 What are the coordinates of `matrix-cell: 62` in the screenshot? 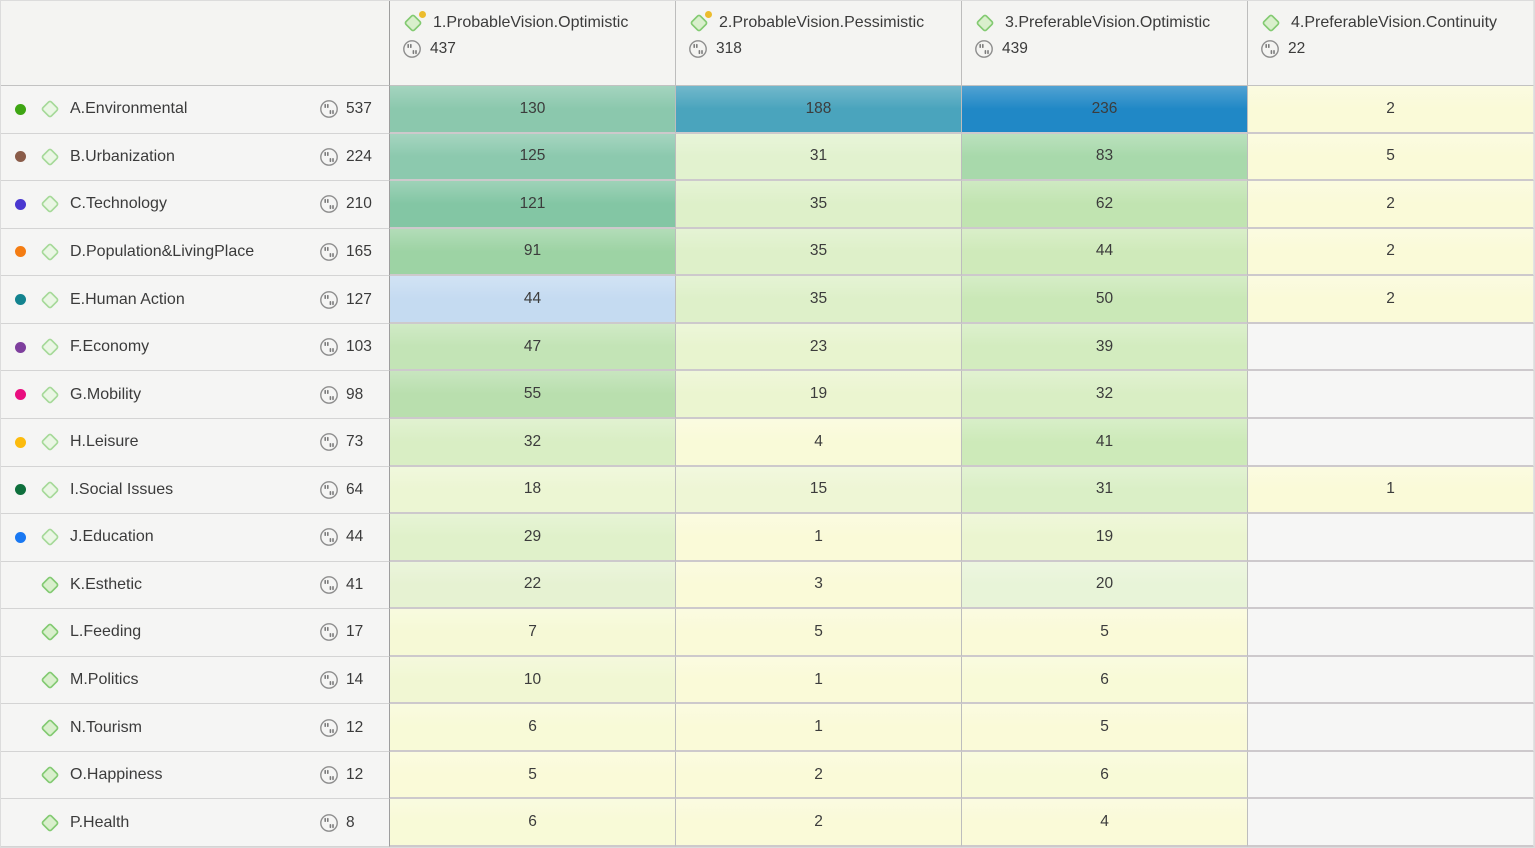 It's located at (1105, 205).